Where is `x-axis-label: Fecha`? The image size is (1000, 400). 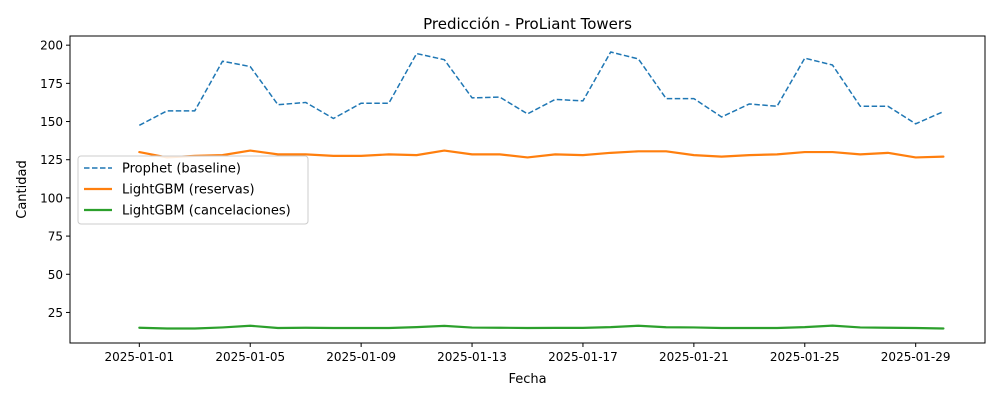
x-axis-label: Fecha is located at coordinates (527, 379).